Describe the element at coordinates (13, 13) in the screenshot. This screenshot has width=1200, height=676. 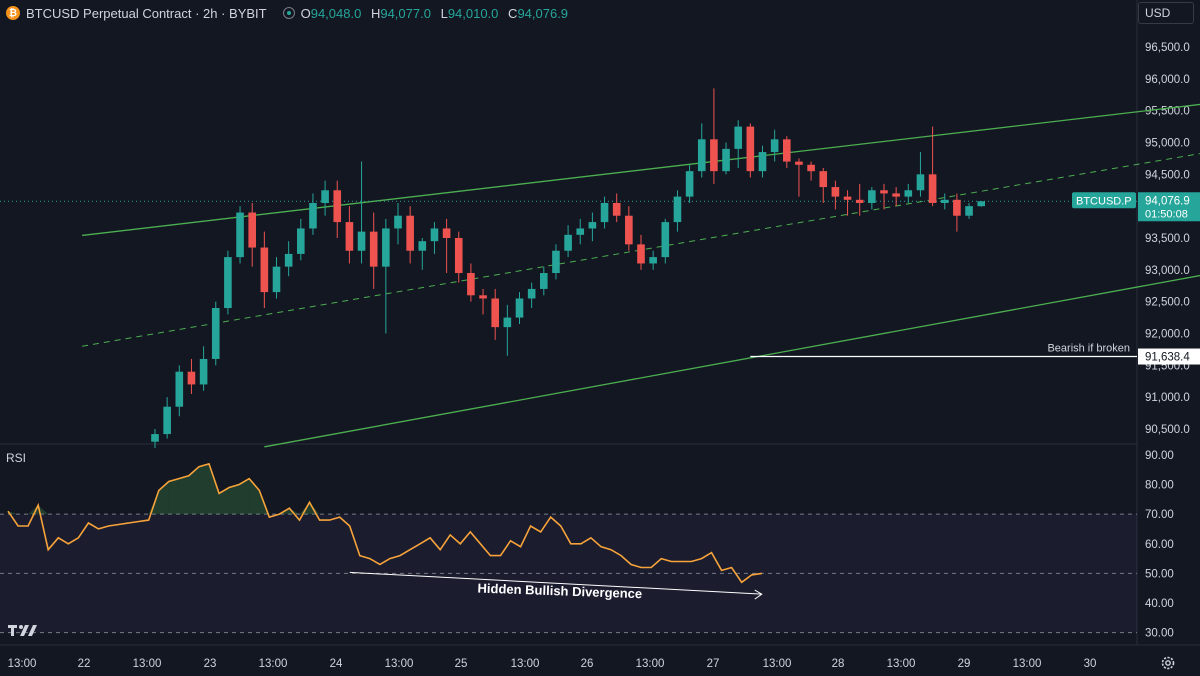
I see `bitcoin-icon: ₿` at that location.